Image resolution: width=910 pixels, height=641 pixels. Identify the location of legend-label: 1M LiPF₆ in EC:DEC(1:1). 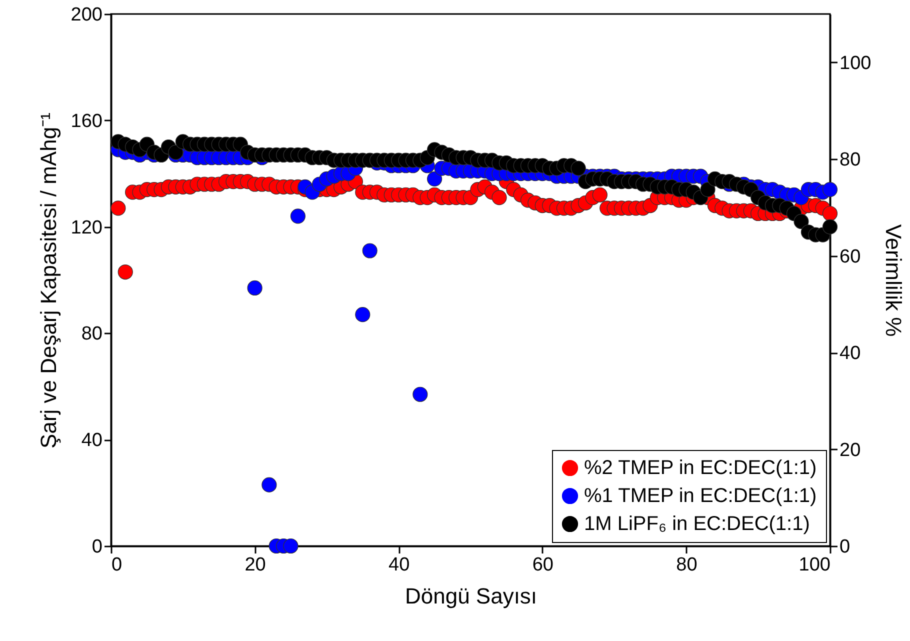
(697, 524).